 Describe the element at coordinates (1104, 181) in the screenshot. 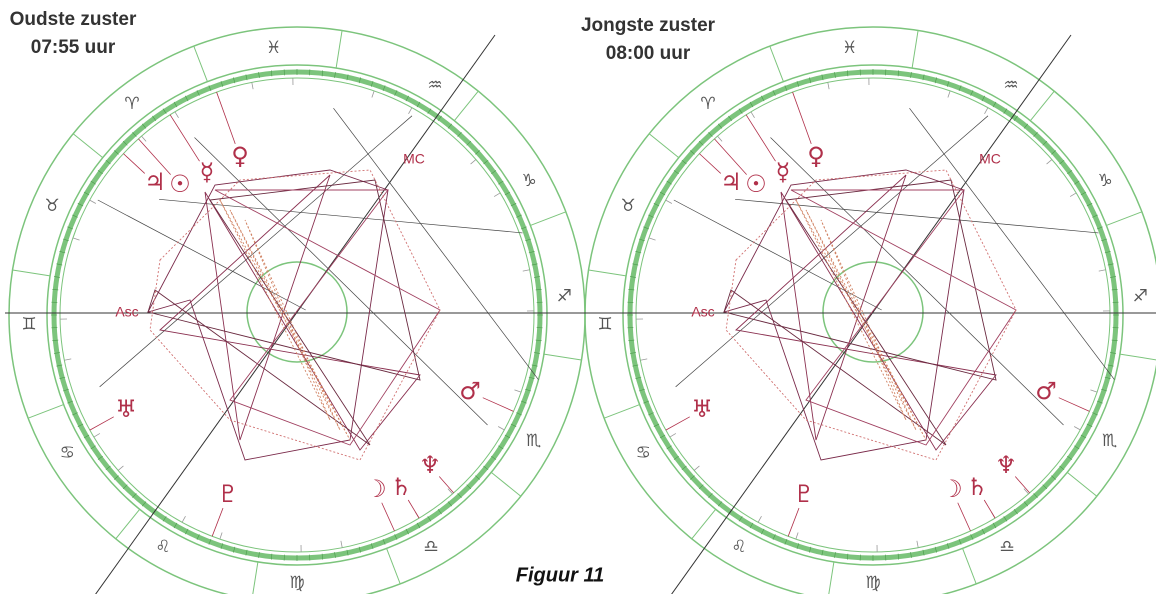

I see `zodiac-sign: ♑` at that location.